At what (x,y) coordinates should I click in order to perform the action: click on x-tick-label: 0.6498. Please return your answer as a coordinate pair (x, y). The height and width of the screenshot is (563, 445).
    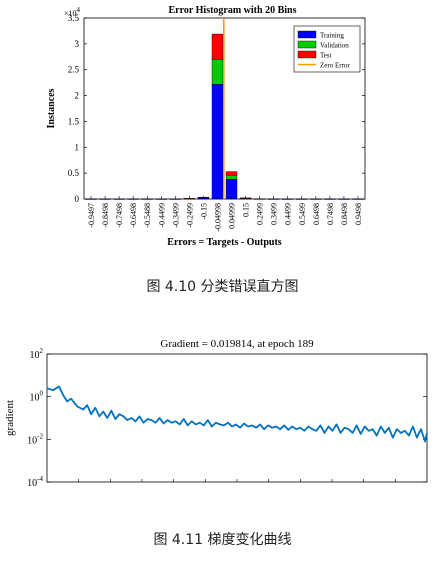
    Looking at the image, I should click on (316, 214).